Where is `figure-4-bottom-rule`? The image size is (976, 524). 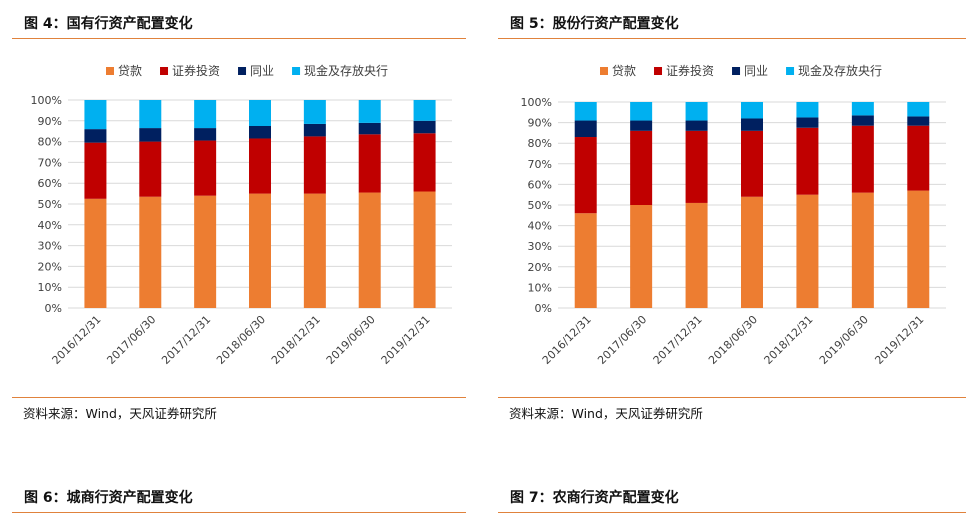 figure-4-bottom-rule is located at coordinates (239, 397).